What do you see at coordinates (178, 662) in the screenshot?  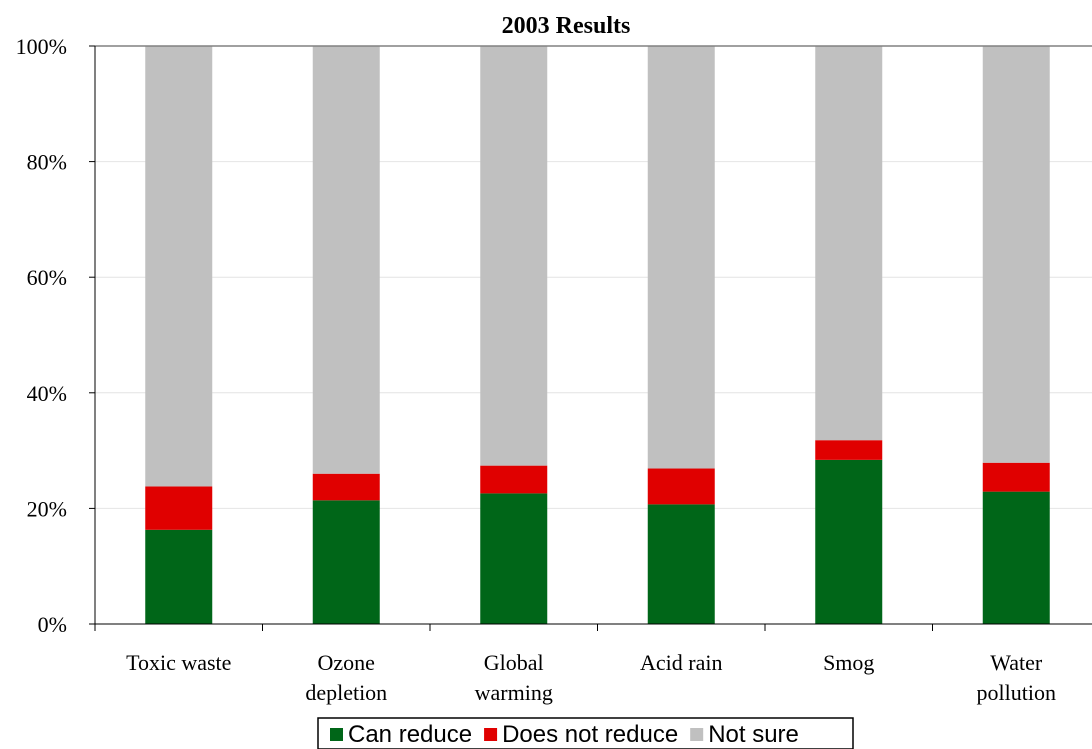 I see `x-category-label: Toxic waste` at bounding box center [178, 662].